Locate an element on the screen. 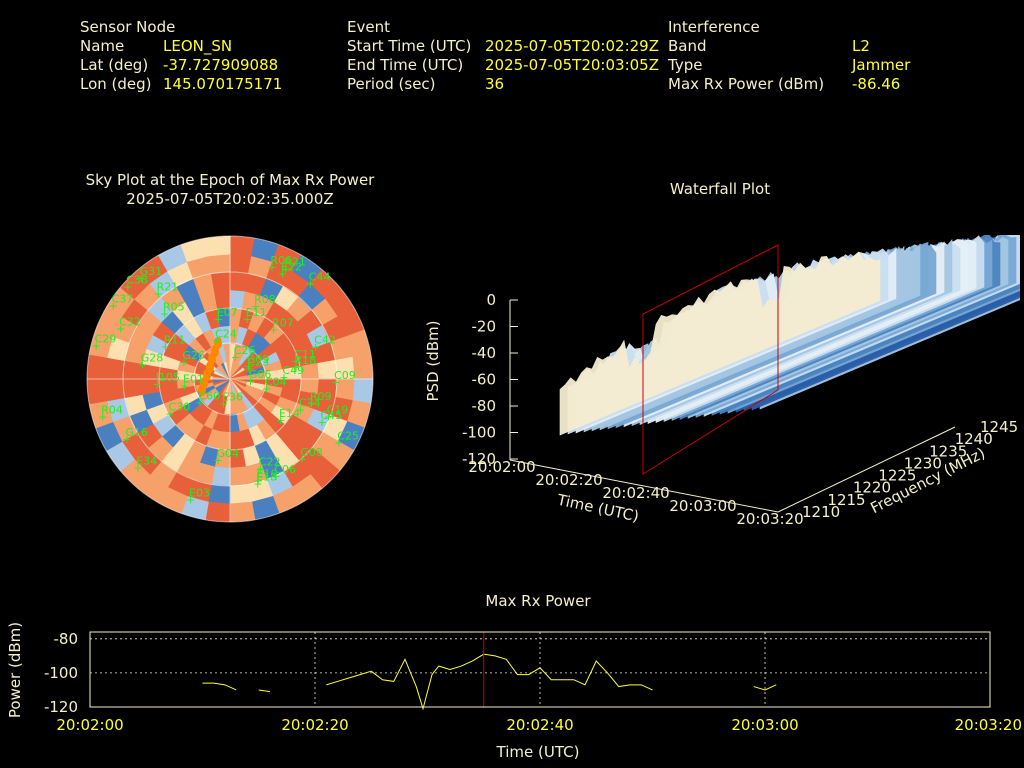 Image resolution: width=1024 pixels, height=768 pixels. y-tick-label: -100 is located at coordinates (61, 673).